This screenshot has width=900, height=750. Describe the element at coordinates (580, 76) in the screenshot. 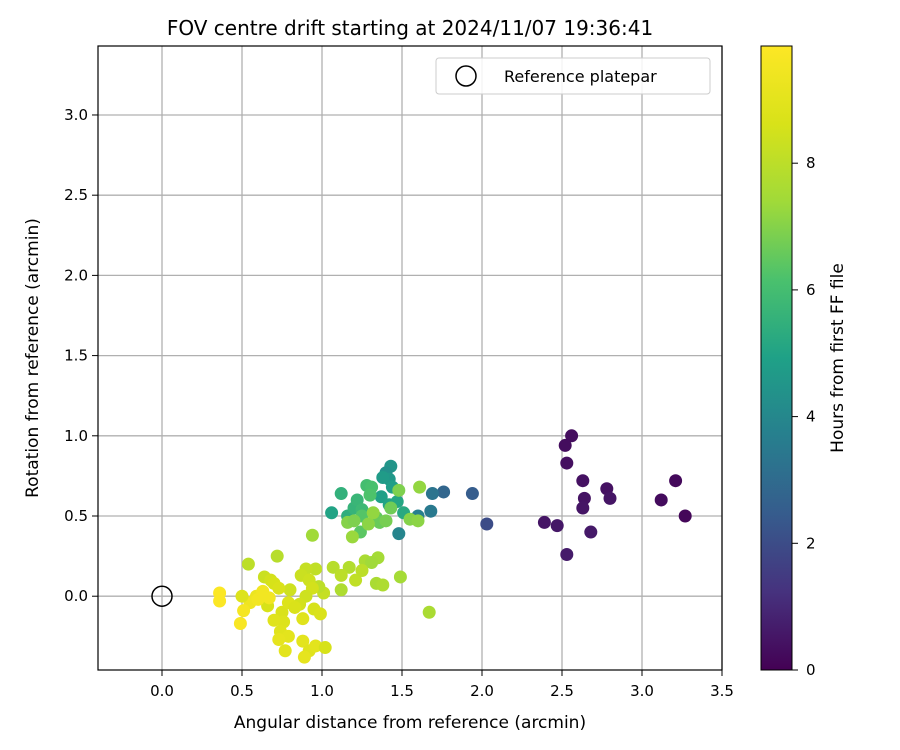

I see `legend-entry-reference-platepar: Reference platepar` at that location.